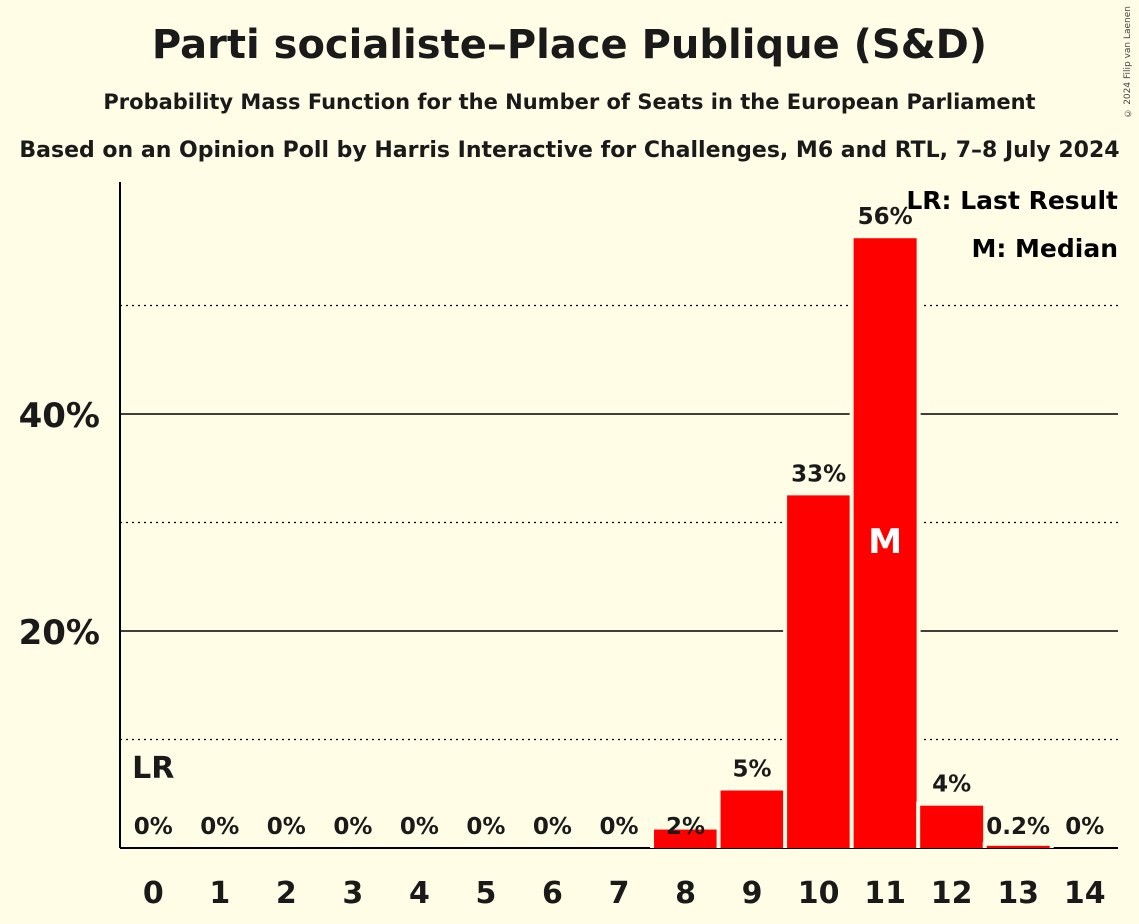  I want to click on median-marker: M, so click(885, 542).